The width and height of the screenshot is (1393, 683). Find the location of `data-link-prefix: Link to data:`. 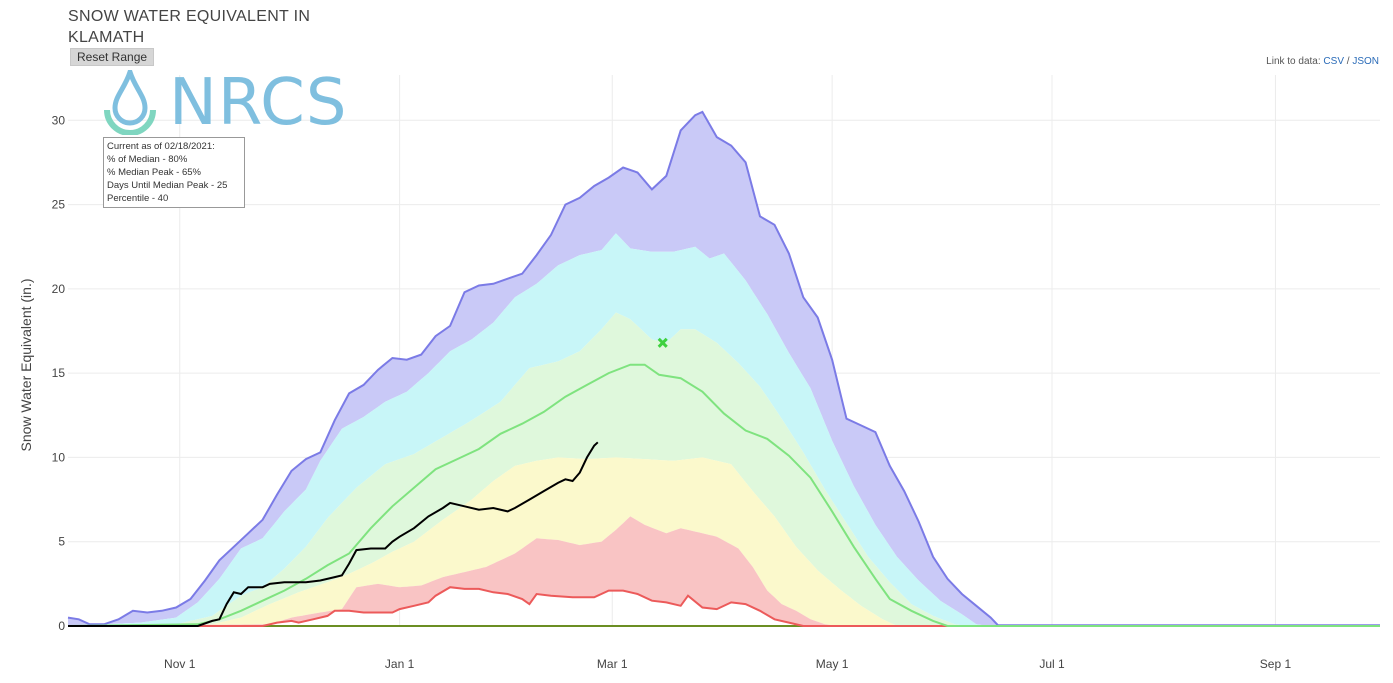

data-link-prefix: Link to data: is located at coordinates (1295, 61).